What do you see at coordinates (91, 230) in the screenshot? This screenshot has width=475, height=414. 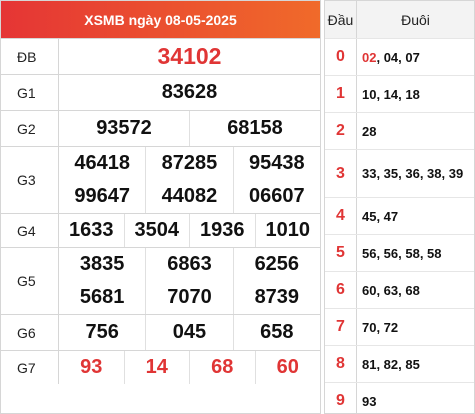 I see `prize-number: 1633` at bounding box center [91, 230].